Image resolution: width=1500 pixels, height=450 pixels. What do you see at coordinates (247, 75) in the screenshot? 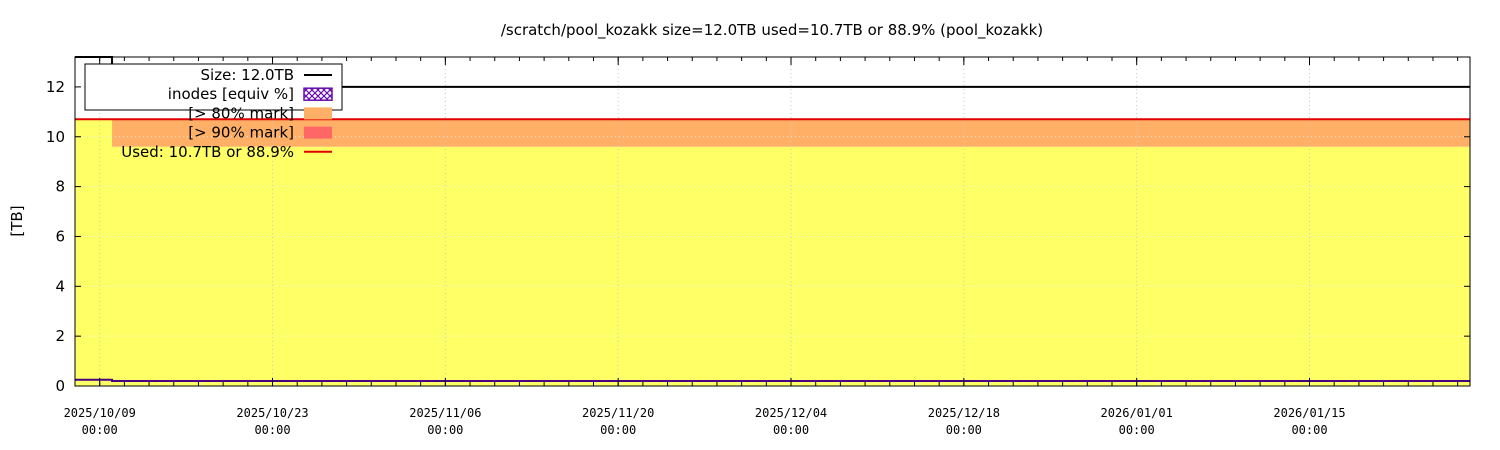
I see `legend-label: Size: 12.0TB` at bounding box center [247, 75].